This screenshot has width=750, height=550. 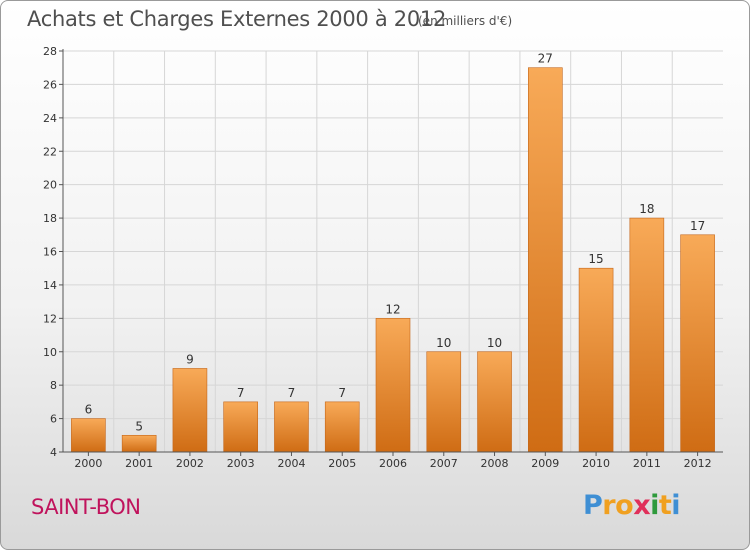 I want to click on chart-title: Achats et Charges Externes 2000 à 2012, so click(x=237, y=19).